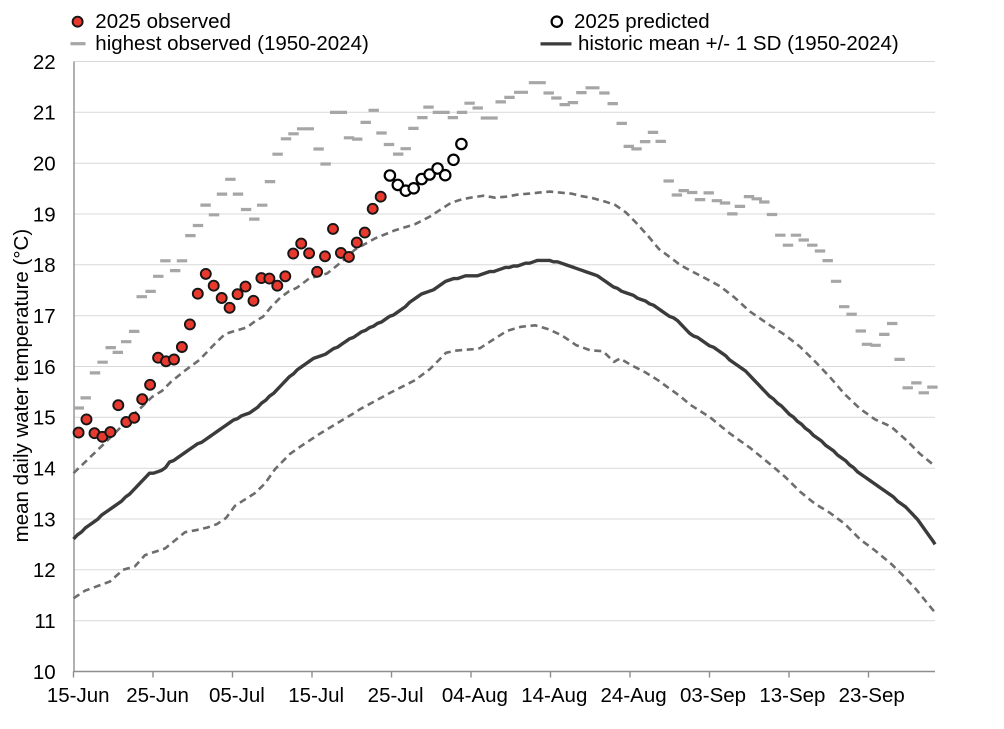 The width and height of the screenshot is (1004, 729). What do you see at coordinates (316, 695) in the screenshot?
I see `svg-text: 15-Jul` at bounding box center [316, 695].